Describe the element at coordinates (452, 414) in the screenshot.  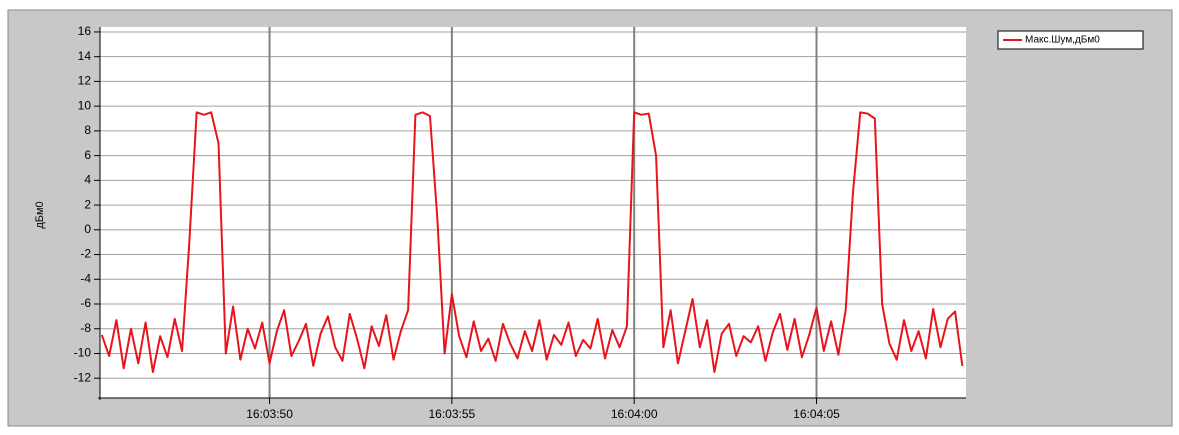
I see `x-tick-label: 16:03:55` at that location.